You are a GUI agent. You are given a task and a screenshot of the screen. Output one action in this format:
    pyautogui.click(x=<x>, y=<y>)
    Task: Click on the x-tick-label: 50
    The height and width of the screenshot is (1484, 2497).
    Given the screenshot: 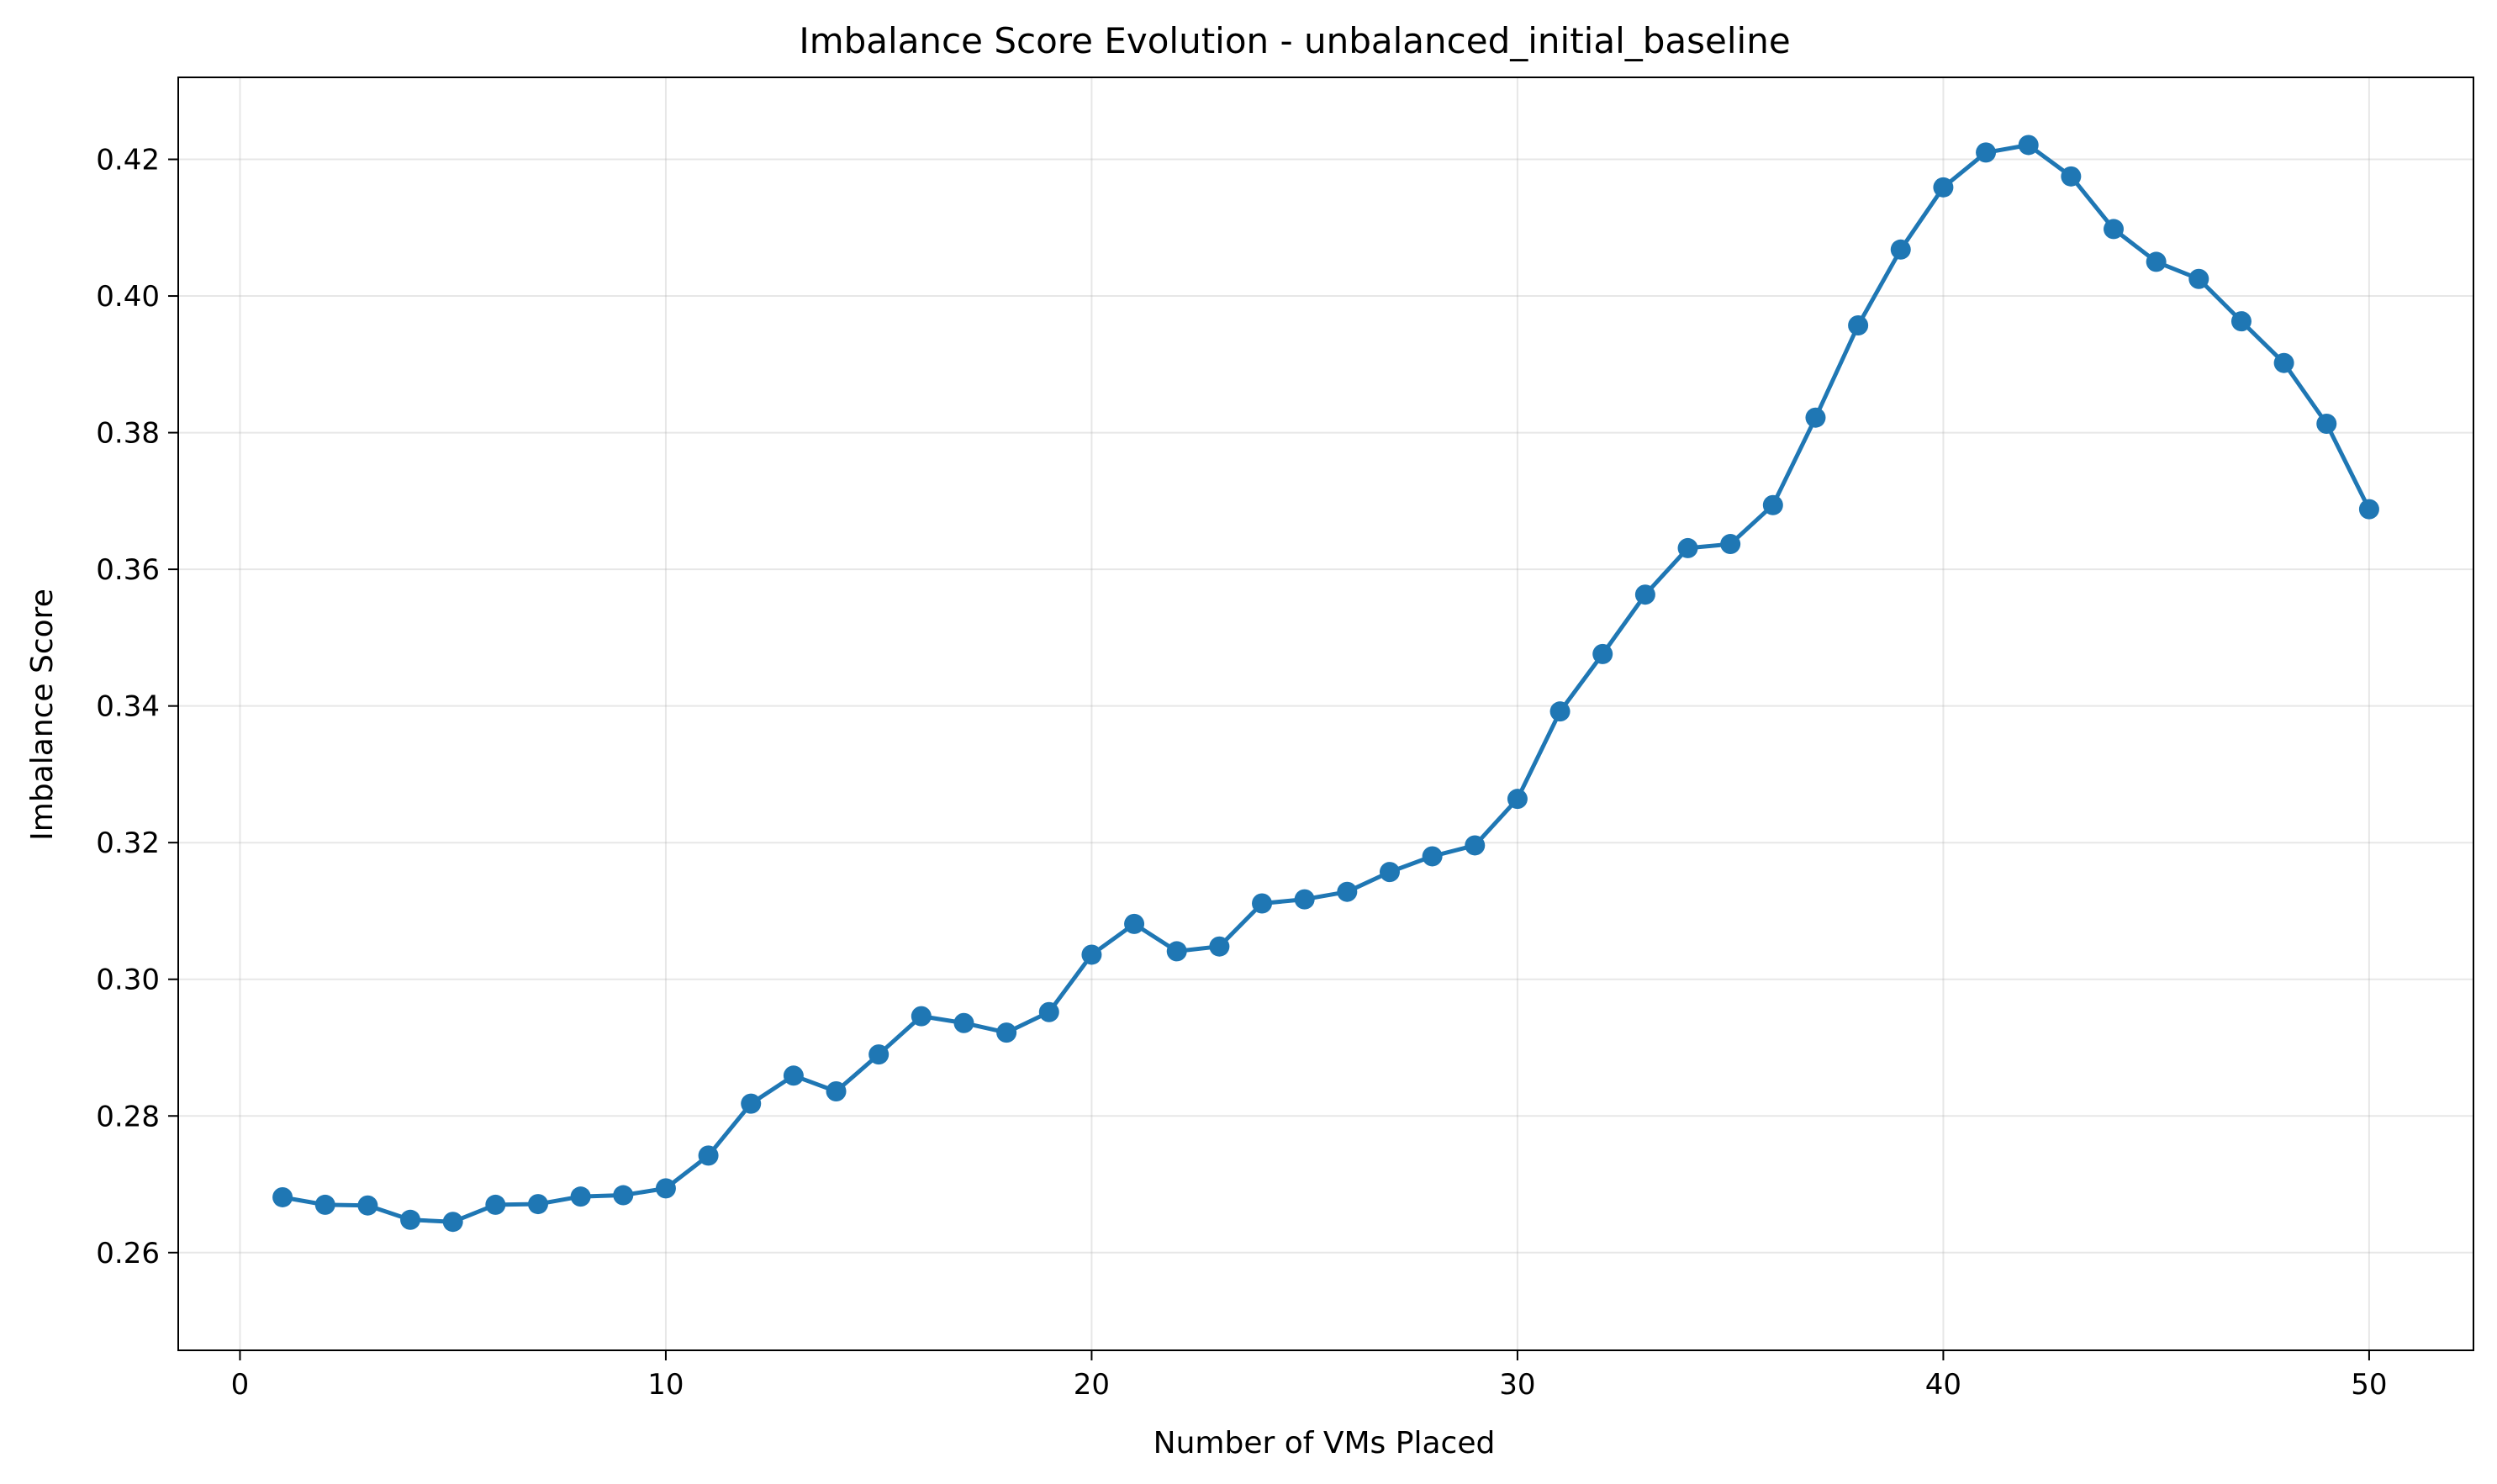 What is the action you would take?
    pyautogui.click(x=2369, y=1385)
    